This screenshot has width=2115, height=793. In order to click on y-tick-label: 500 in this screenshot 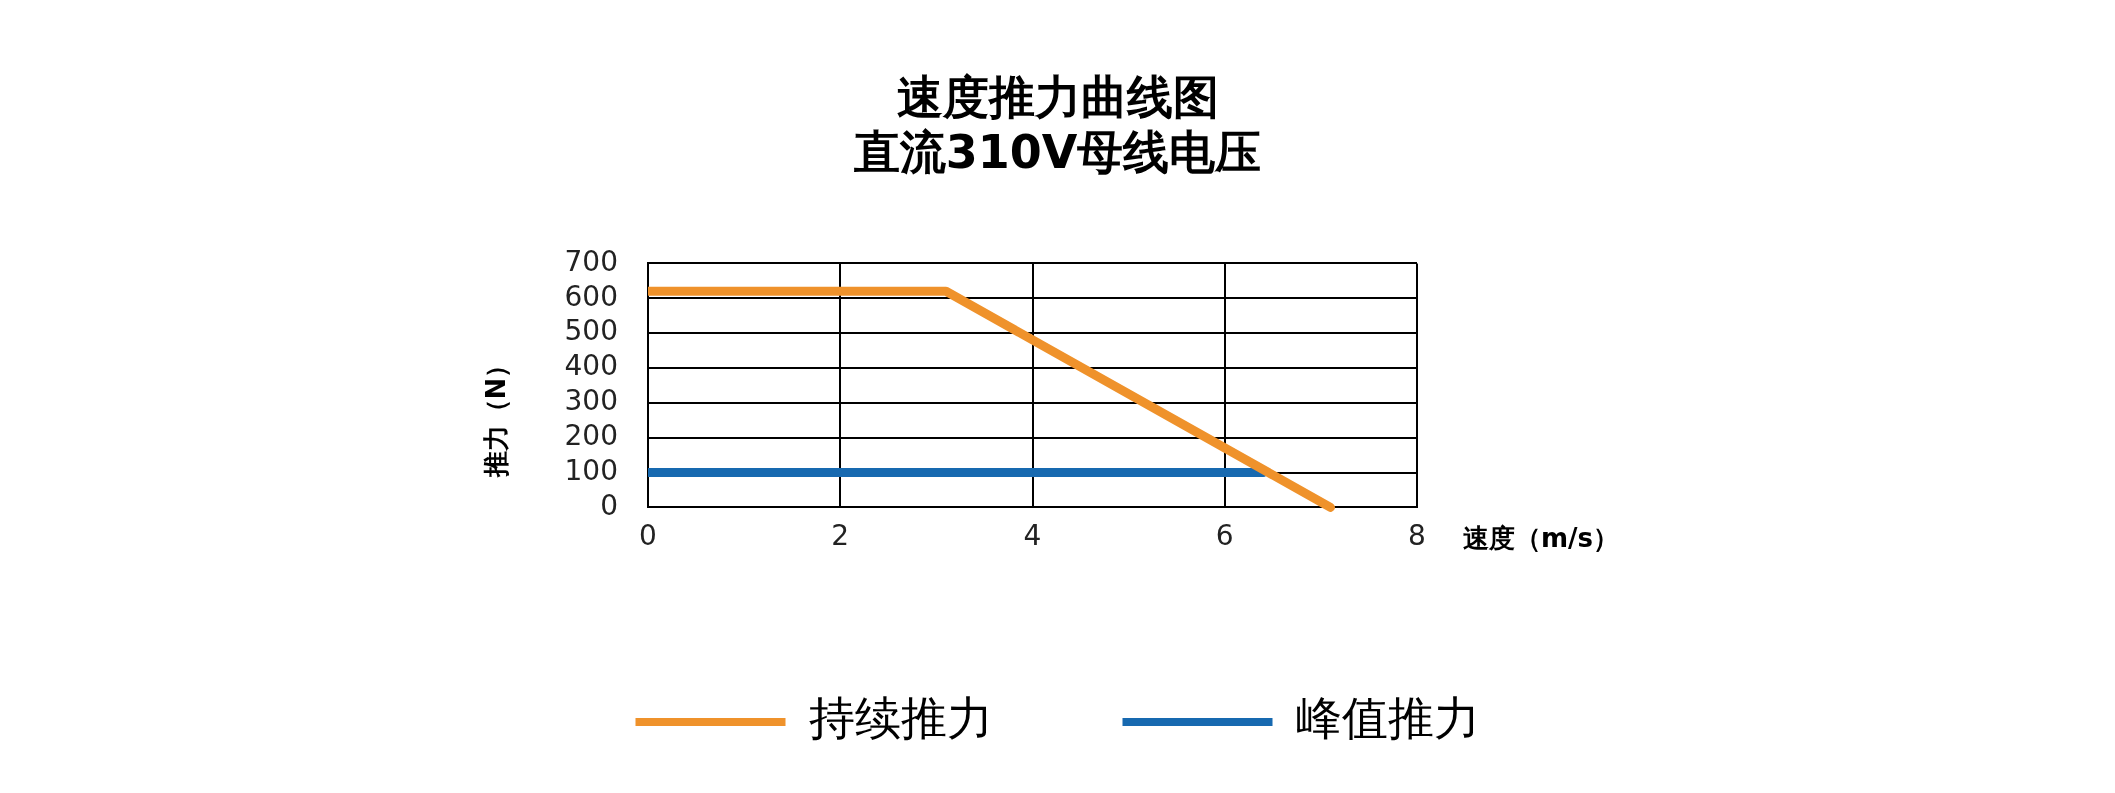, I will do `click(591, 331)`.